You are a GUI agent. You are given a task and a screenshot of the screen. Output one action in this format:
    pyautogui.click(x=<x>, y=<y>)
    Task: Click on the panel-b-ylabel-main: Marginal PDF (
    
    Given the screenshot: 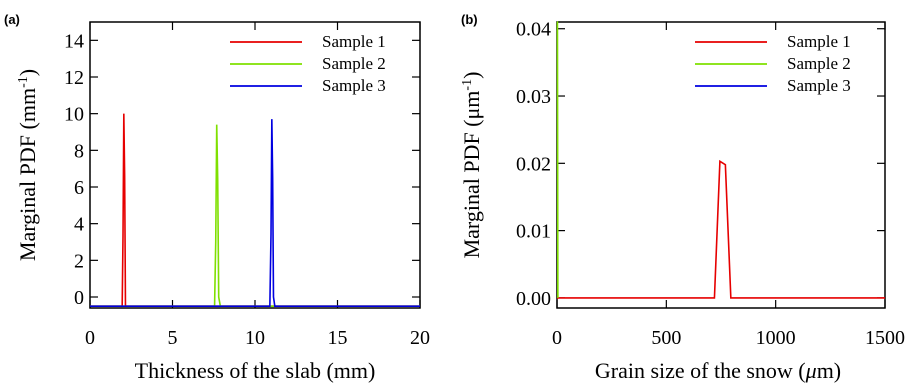 What is the action you would take?
    pyautogui.click(x=471, y=188)
    